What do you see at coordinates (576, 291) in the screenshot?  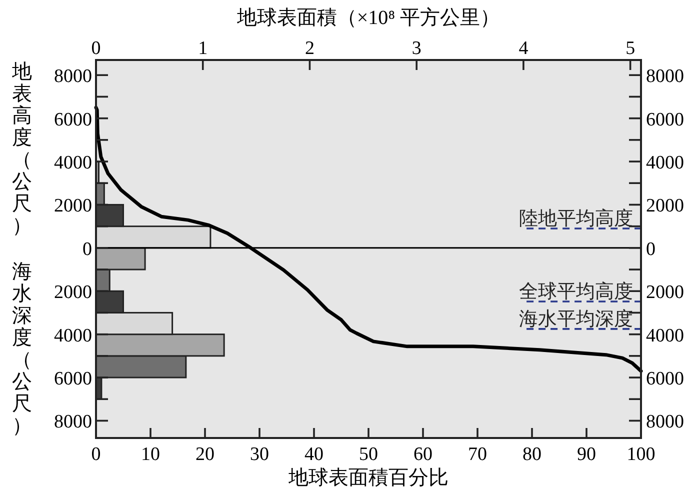 I see `ref-line-label: 全球平均高度` at bounding box center [576, 291].